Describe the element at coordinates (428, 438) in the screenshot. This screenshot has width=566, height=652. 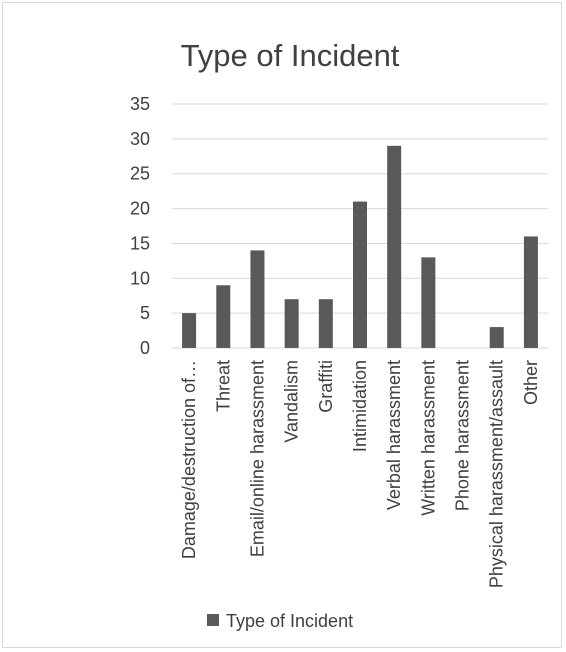
I see `x-tick-label: Written harassment` at that location.